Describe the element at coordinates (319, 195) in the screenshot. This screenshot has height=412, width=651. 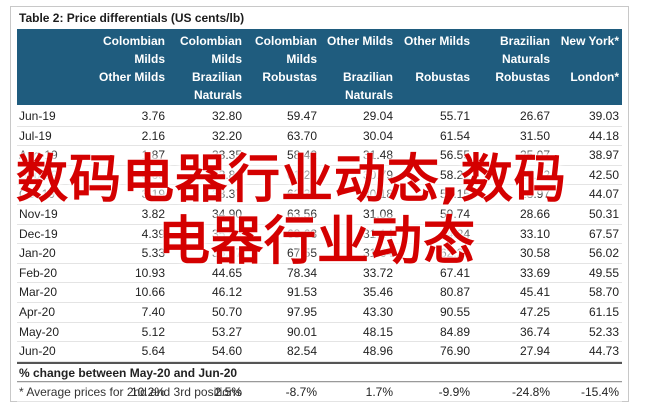
I see `table-row: Oct-19 3.19 33.37 62.34 30.18 59.15 28.97 44.07` at that location.